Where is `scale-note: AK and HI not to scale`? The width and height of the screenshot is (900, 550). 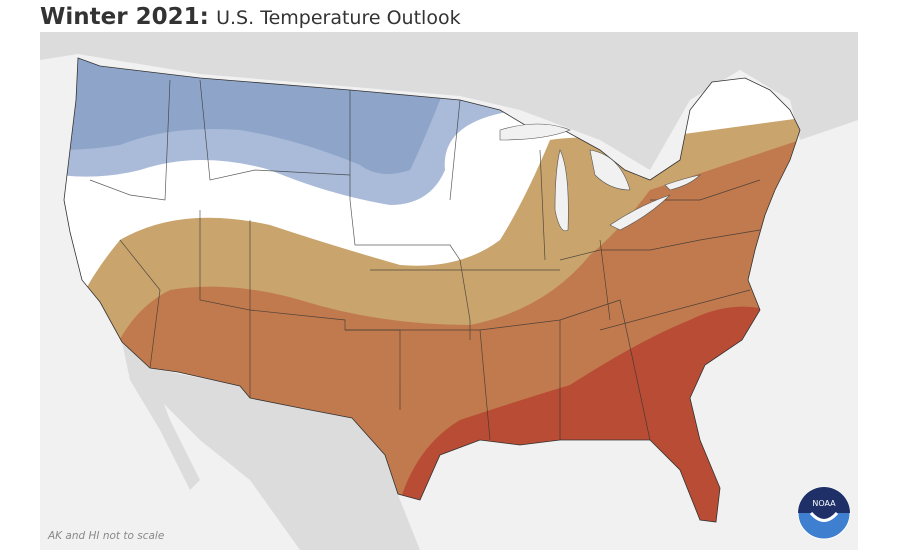
scale-note: AK and HI not to scale is located at coordinates (106, 536).